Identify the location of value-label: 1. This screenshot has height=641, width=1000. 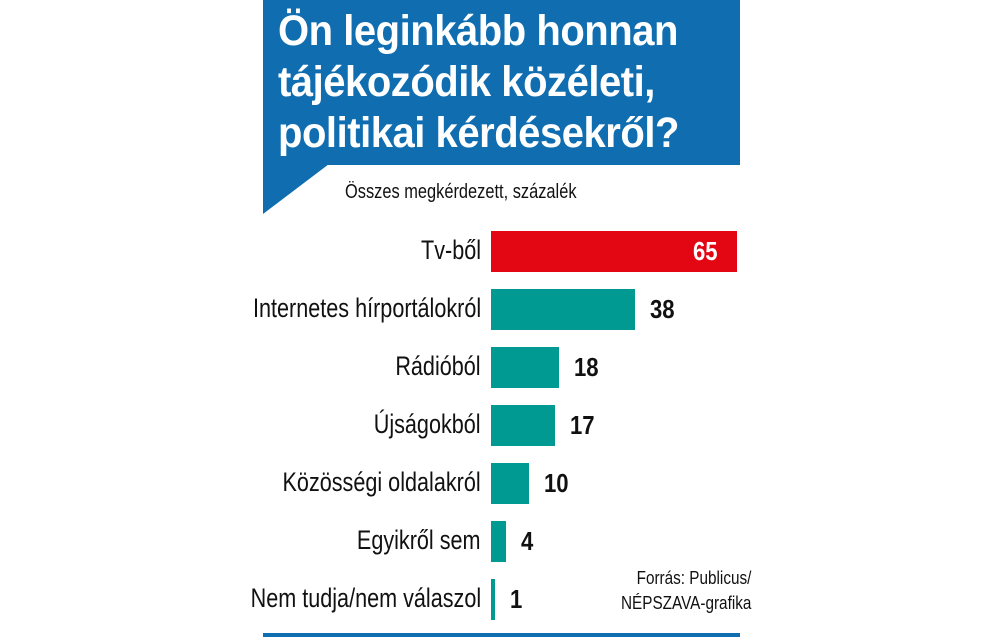
(516, 599).